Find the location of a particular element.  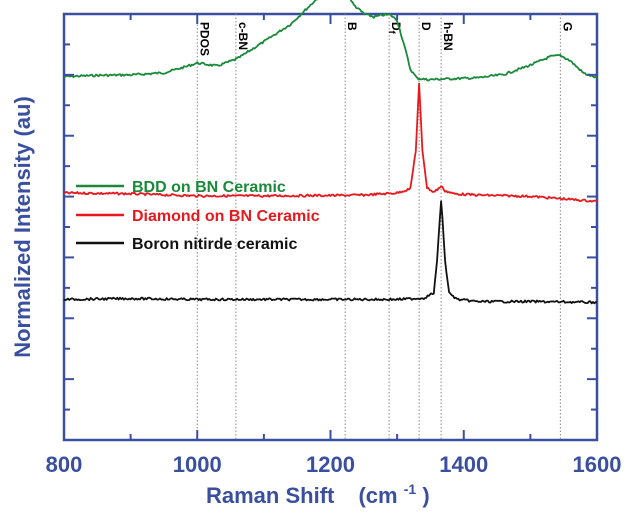

x-tick-label: 1000 is located at coordinates (197, 464).